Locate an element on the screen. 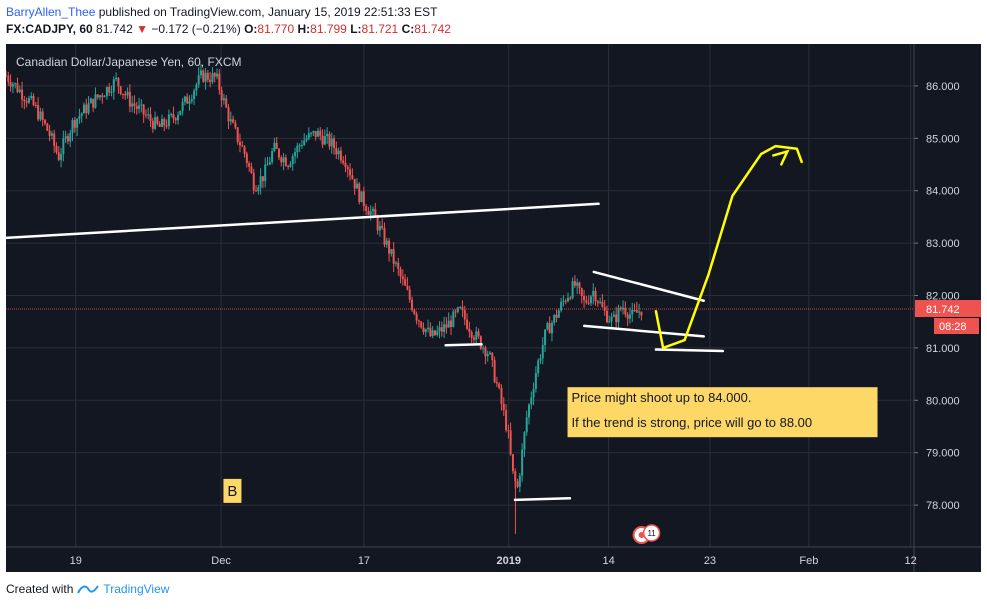 Image resolution: width=987 pixels, height=609 pixels. author-link: BarryAllen_Thee is located at coordinates (51, 12).